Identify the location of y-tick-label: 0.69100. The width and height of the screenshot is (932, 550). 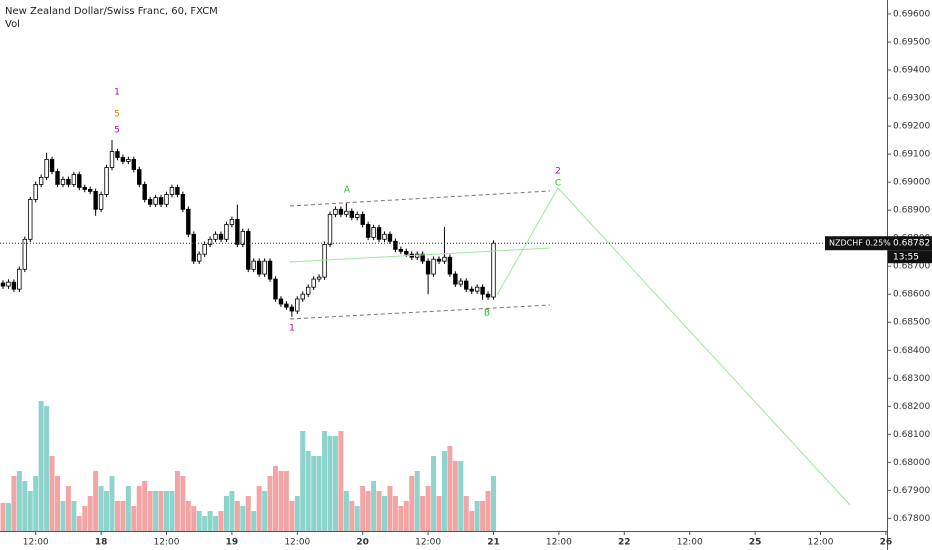
(911, 155).